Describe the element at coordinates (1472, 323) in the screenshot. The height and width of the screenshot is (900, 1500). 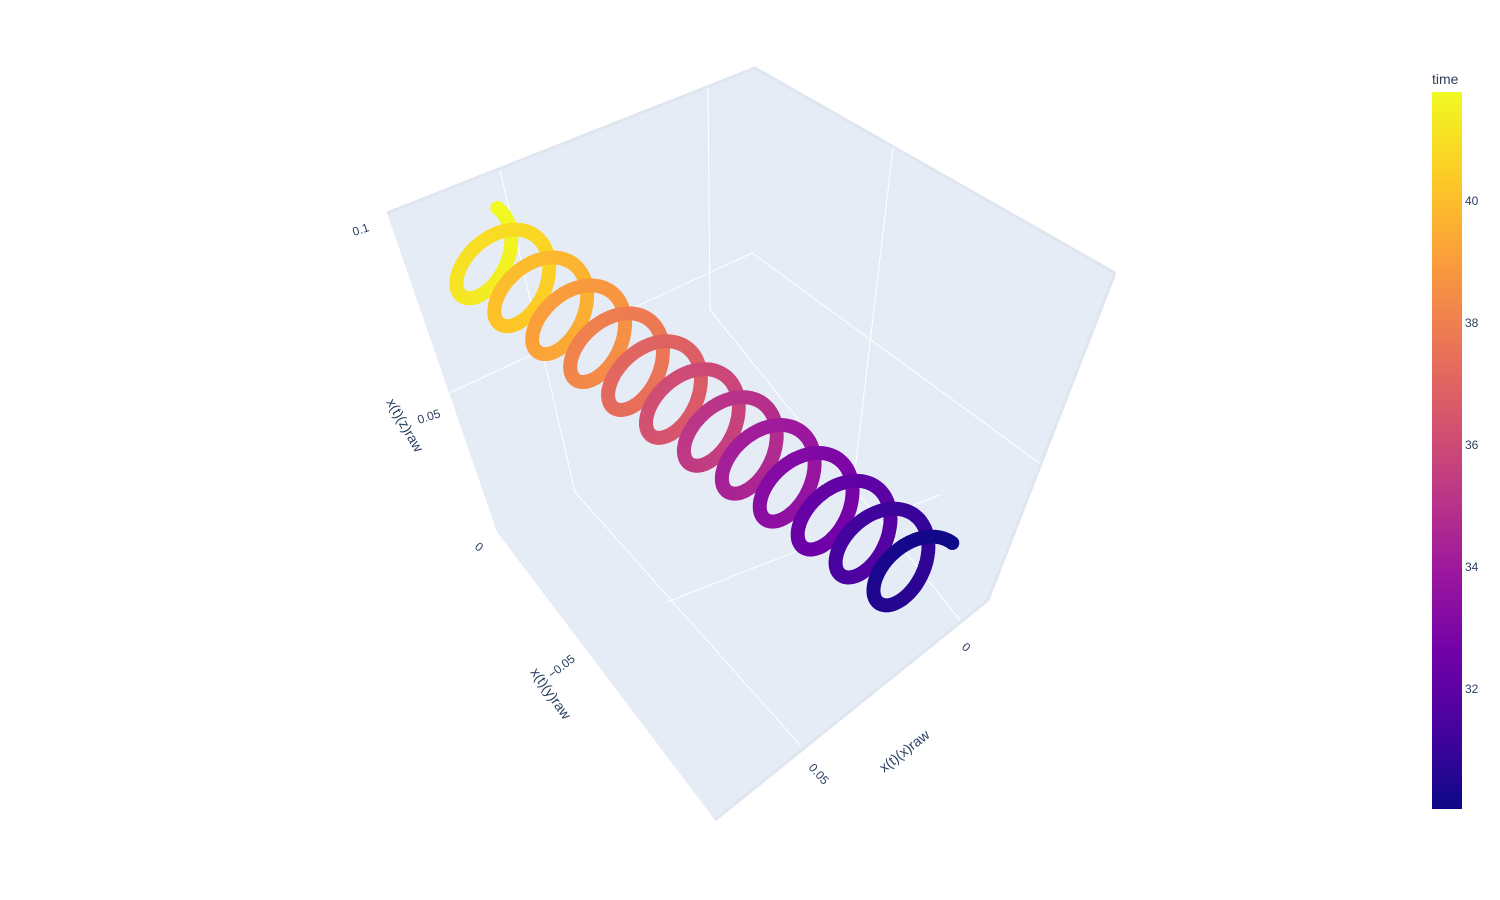
I see `colorbar-tick-label: 38` at that location.